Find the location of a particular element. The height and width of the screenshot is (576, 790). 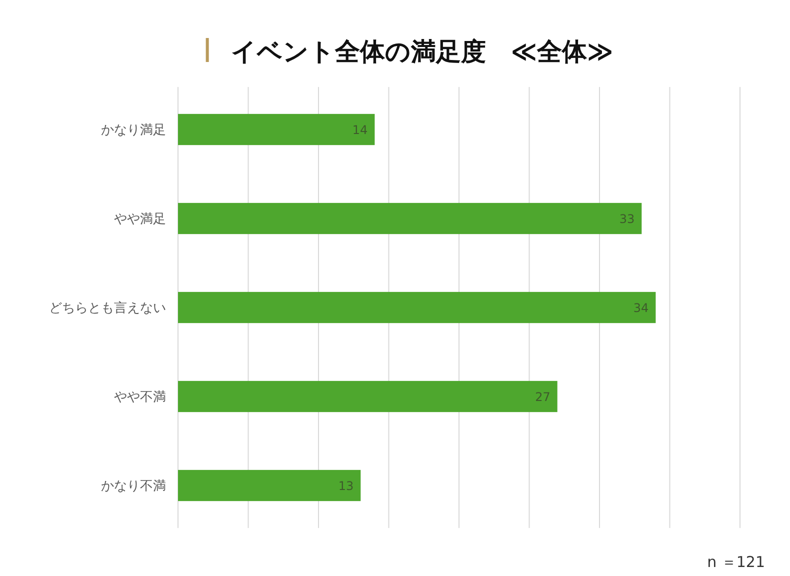

title-group: イベント全体の満足度 ≪全体≫ is located at coordinates (422, 51).